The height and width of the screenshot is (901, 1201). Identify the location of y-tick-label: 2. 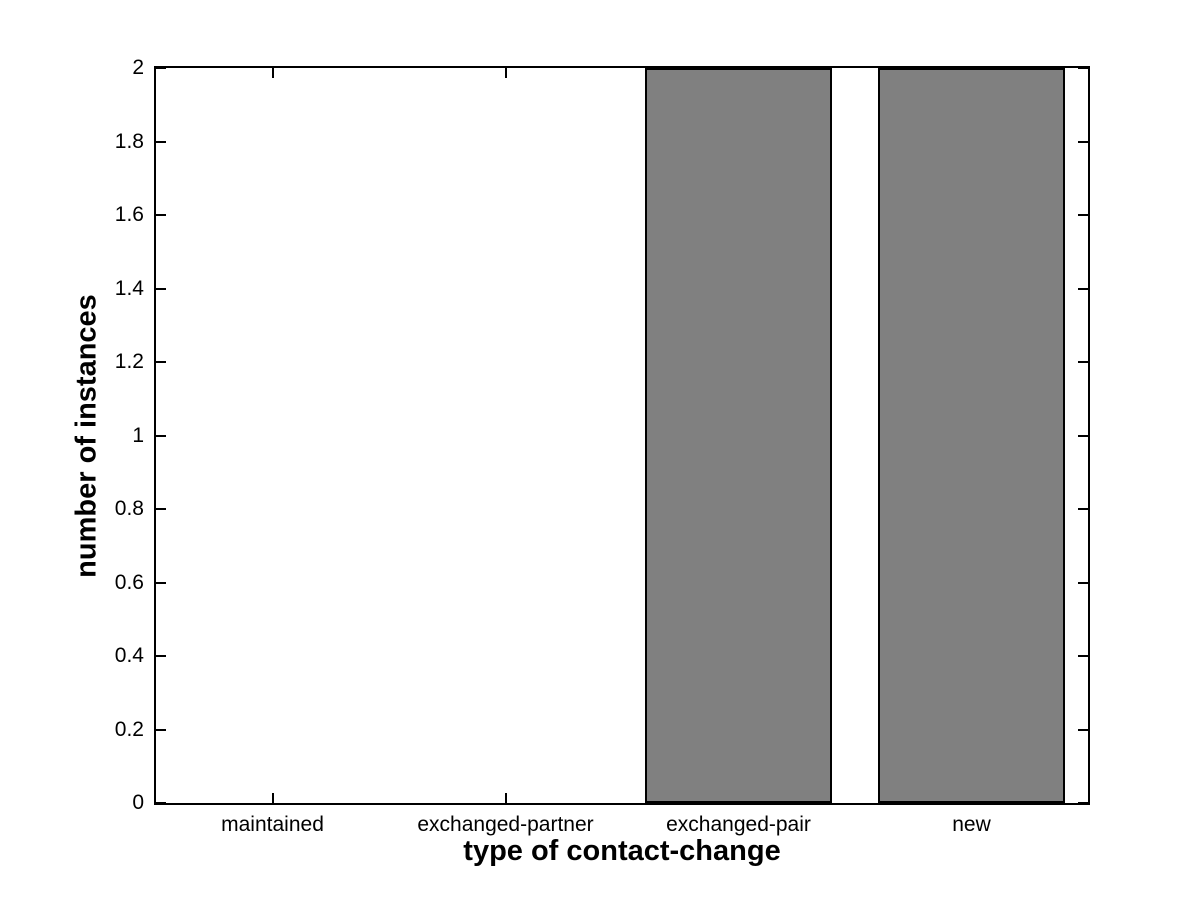
(138, 67).